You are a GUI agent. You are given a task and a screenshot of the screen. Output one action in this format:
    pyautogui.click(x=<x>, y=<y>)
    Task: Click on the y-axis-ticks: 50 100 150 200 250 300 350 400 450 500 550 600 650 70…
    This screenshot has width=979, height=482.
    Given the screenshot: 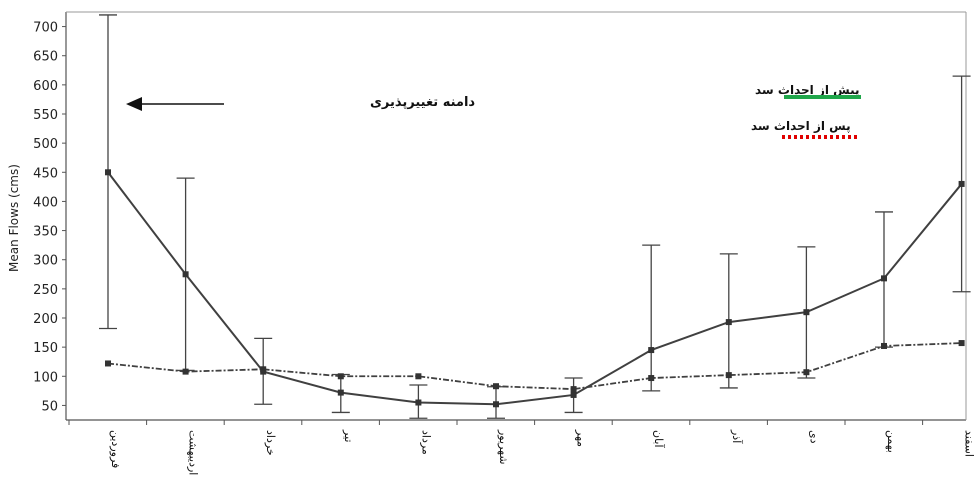 What is the action you would take?
    pyautogui.click(x=49, y=217)
    